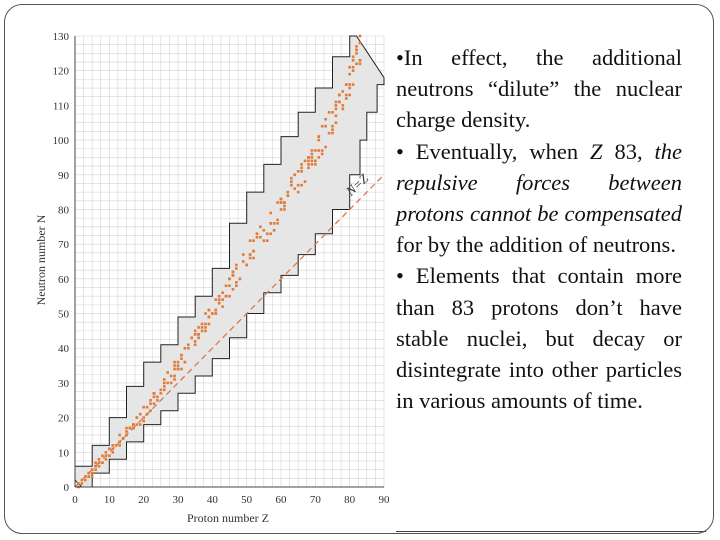  What do you see at coordinates (64, 210) in the screenshot?
I see `y-tick-label: 80` at bounding box center [64, 210].